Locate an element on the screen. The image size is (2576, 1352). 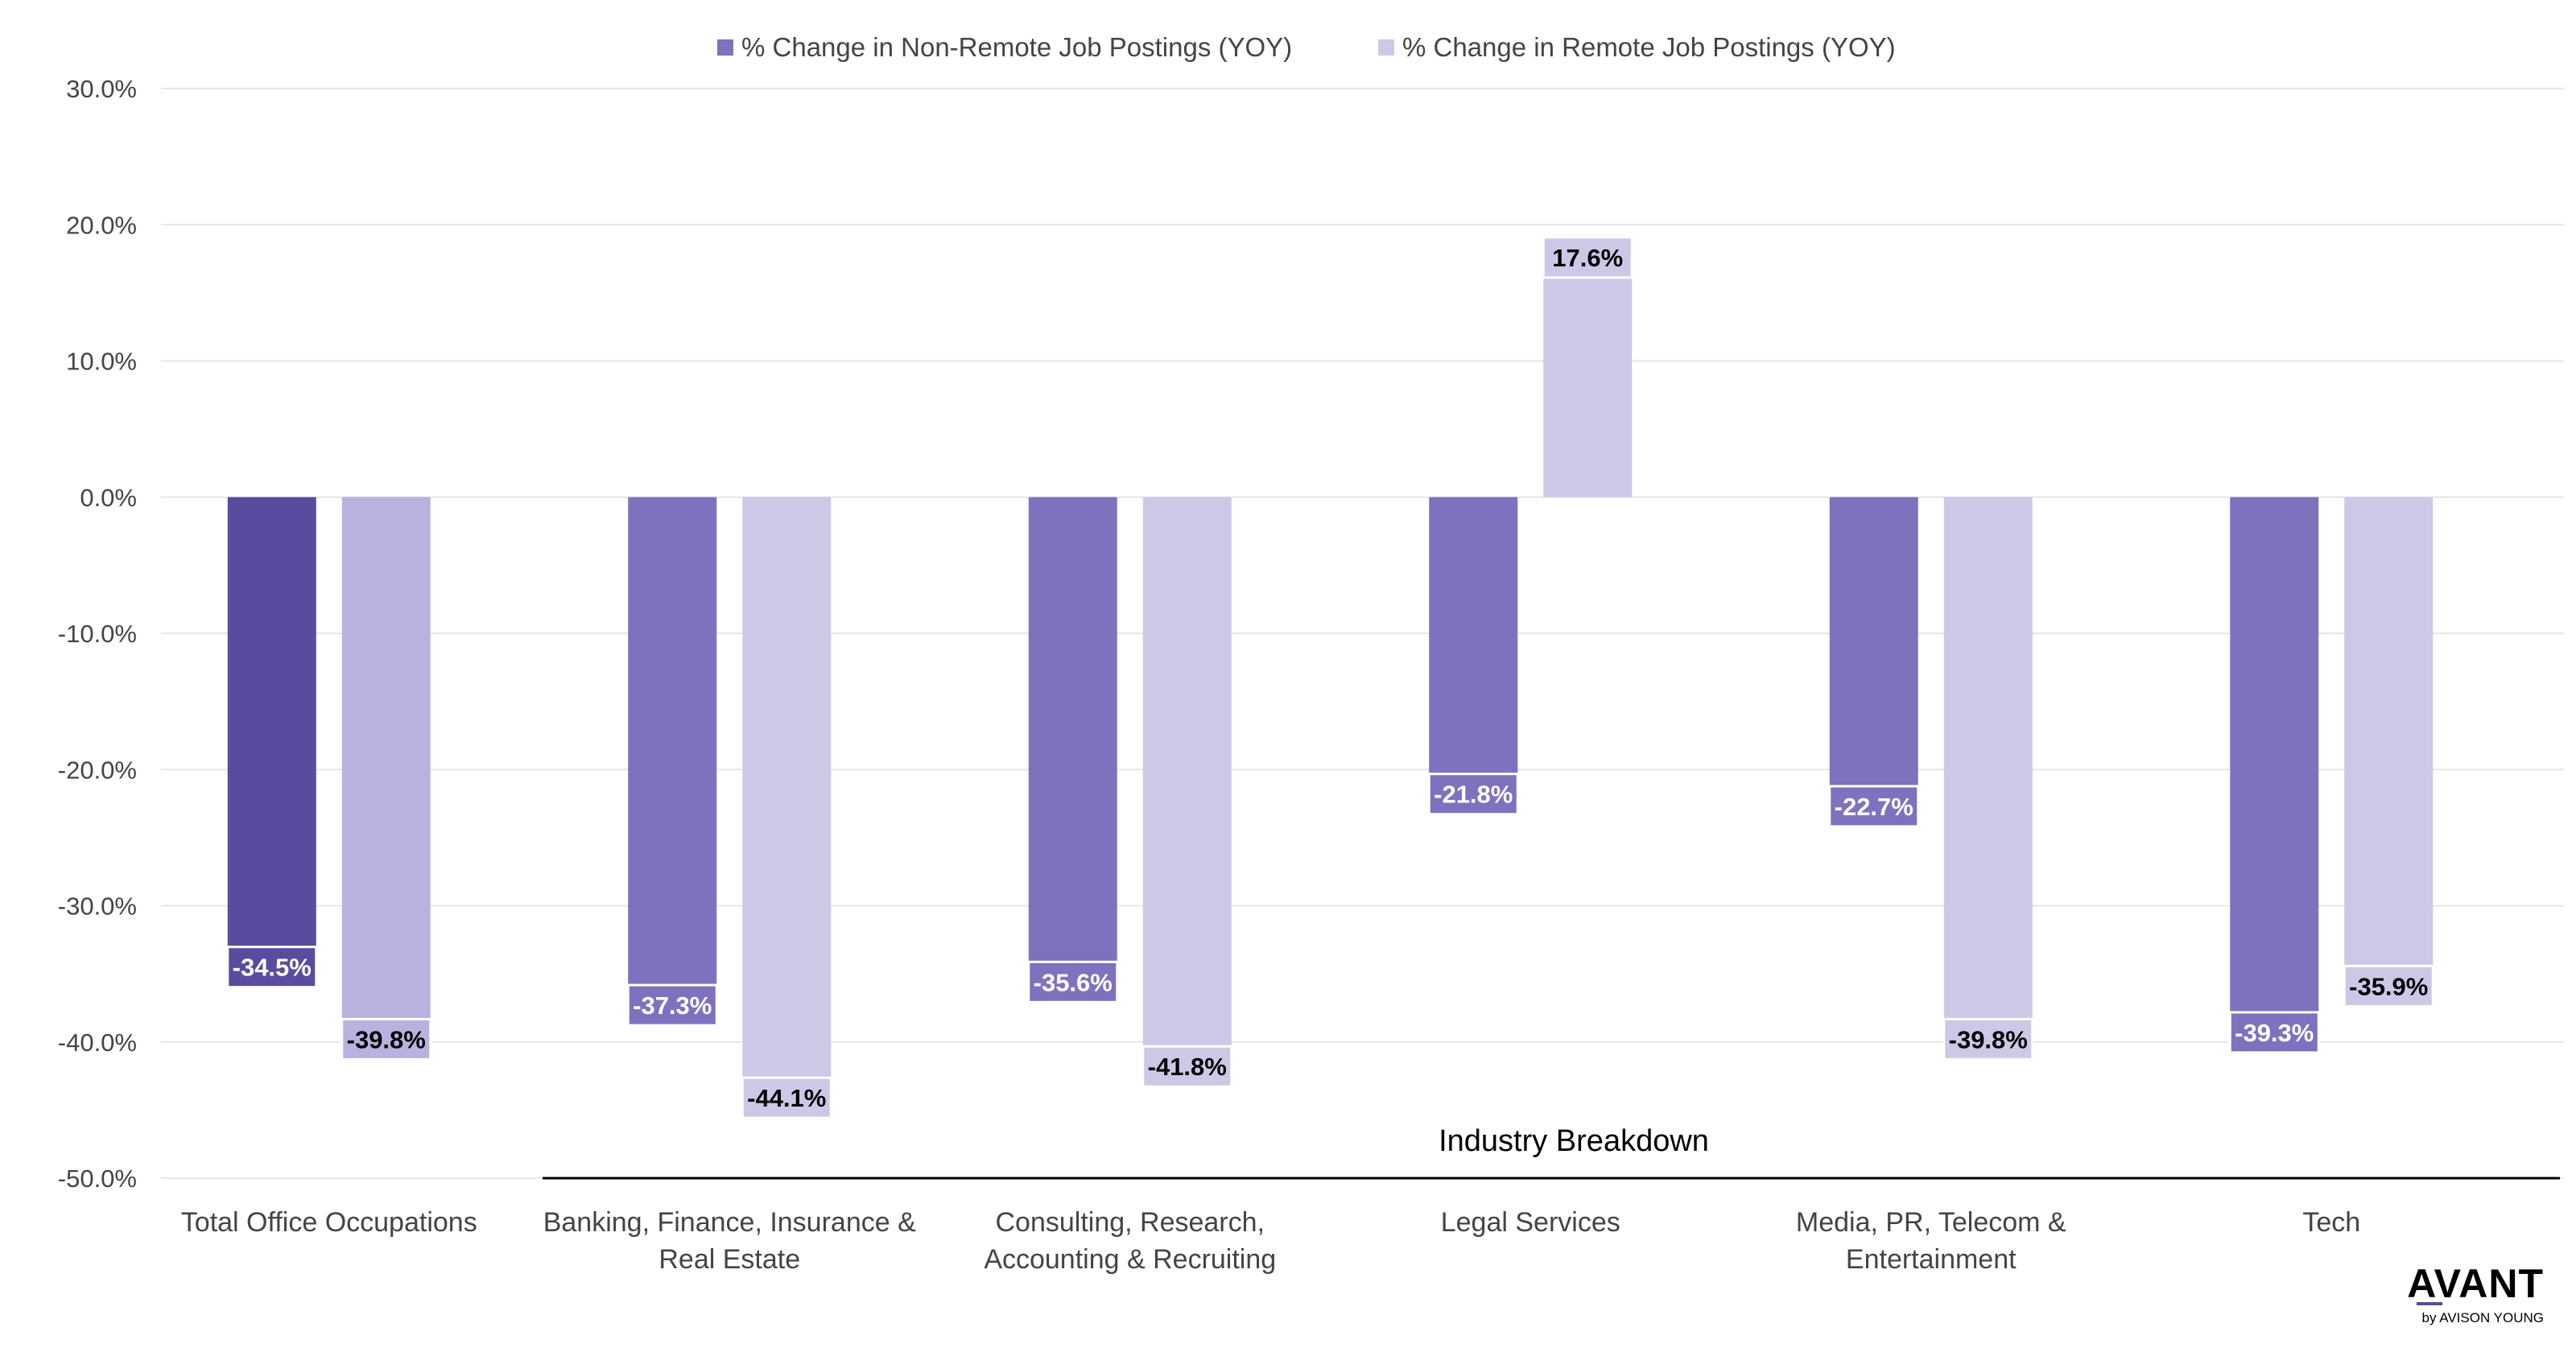
data-label: -39.3% is located at coordinates (2274, 1032).